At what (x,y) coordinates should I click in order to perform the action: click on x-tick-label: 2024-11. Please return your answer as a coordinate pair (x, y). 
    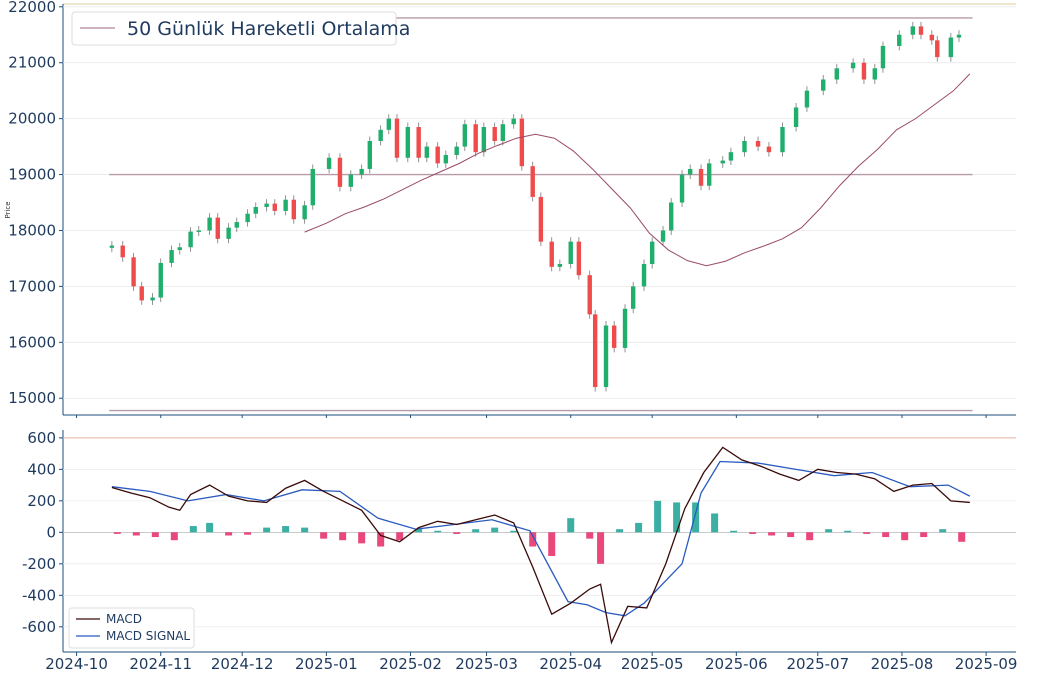
    Looking at the image, I should click on (160, 664).